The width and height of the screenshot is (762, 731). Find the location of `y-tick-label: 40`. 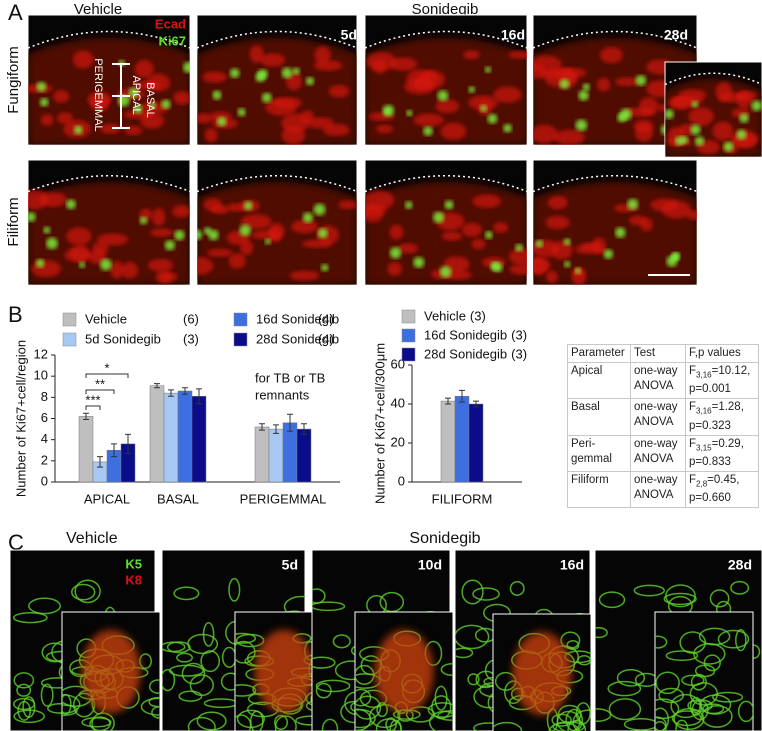

y-tick-label: 40 is located at coordinates (398, 402).